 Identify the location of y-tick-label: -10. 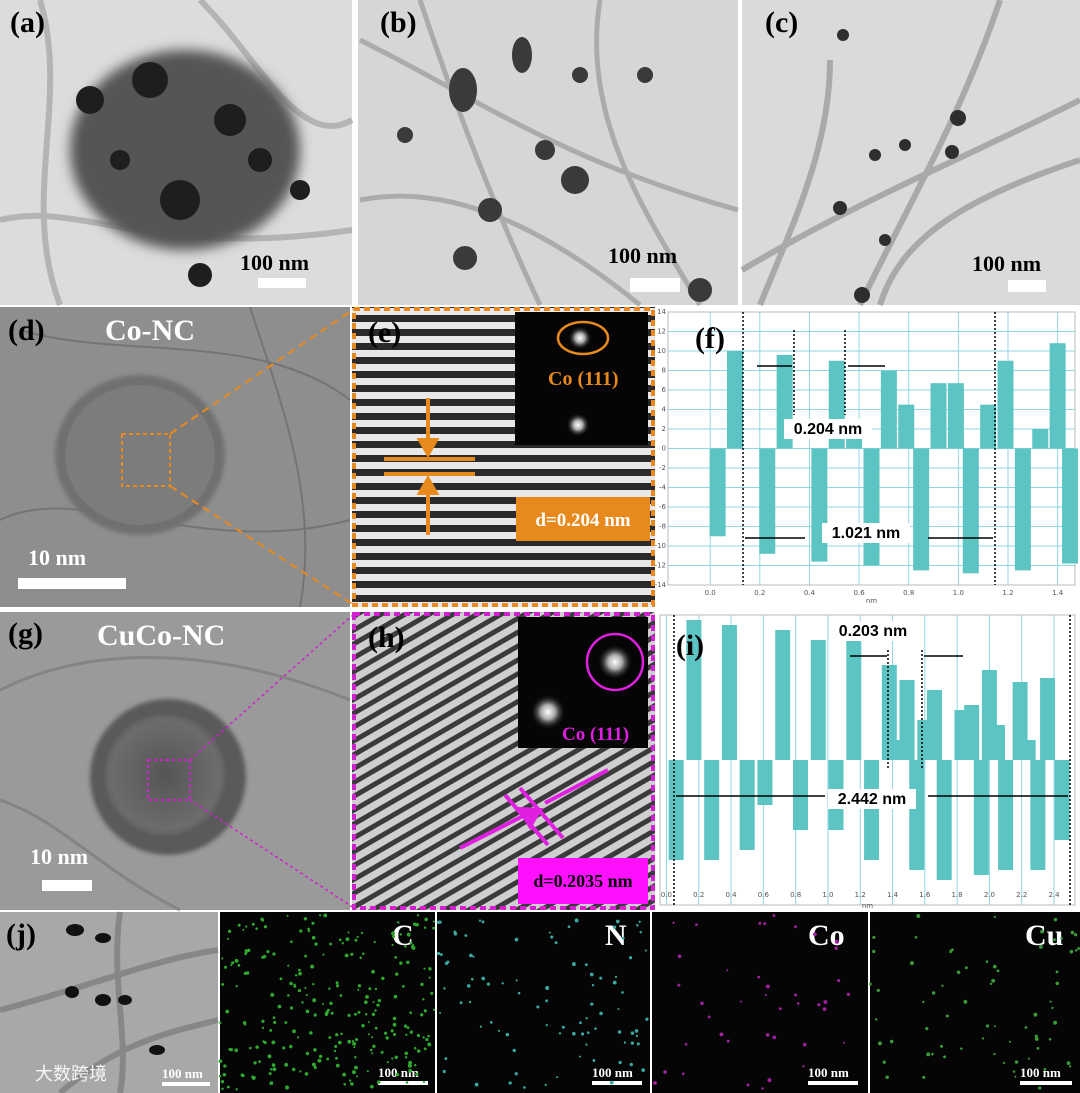
(660, 546).